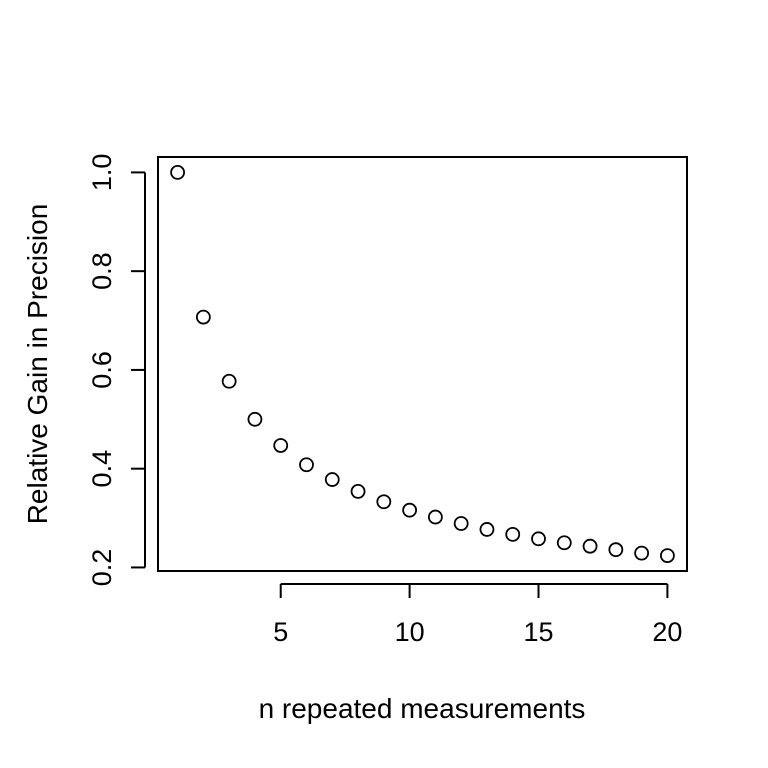  I want to click on x-tick-label: 5, so click(280, 632).